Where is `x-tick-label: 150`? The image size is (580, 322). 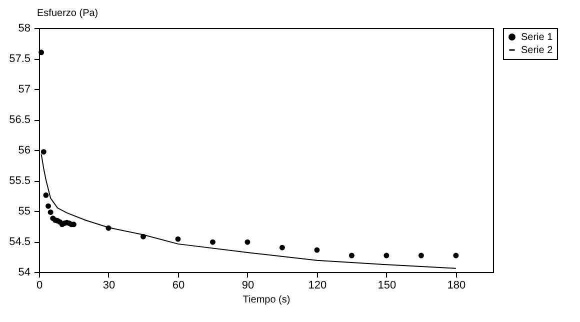 x-tick-label: 150 is located at coordinates (387, 286).